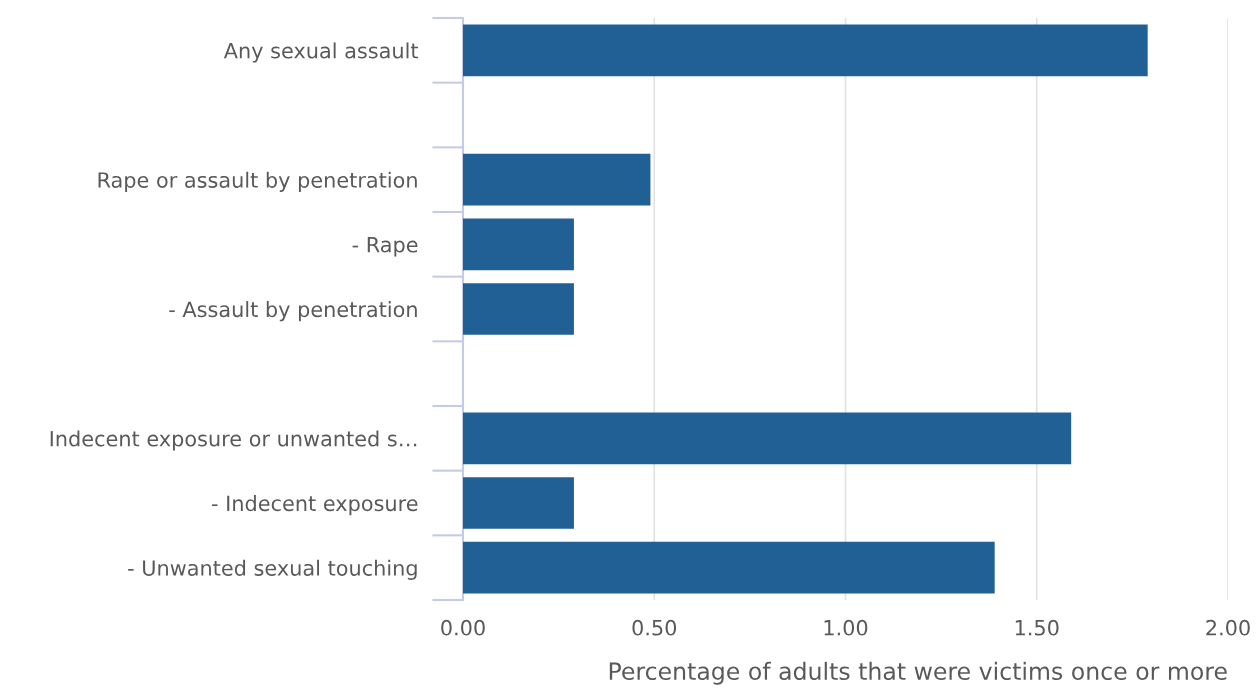 The image size is (1256, 695). I want to click on y-tick-label: Any sexual assault, so click(321, 52).